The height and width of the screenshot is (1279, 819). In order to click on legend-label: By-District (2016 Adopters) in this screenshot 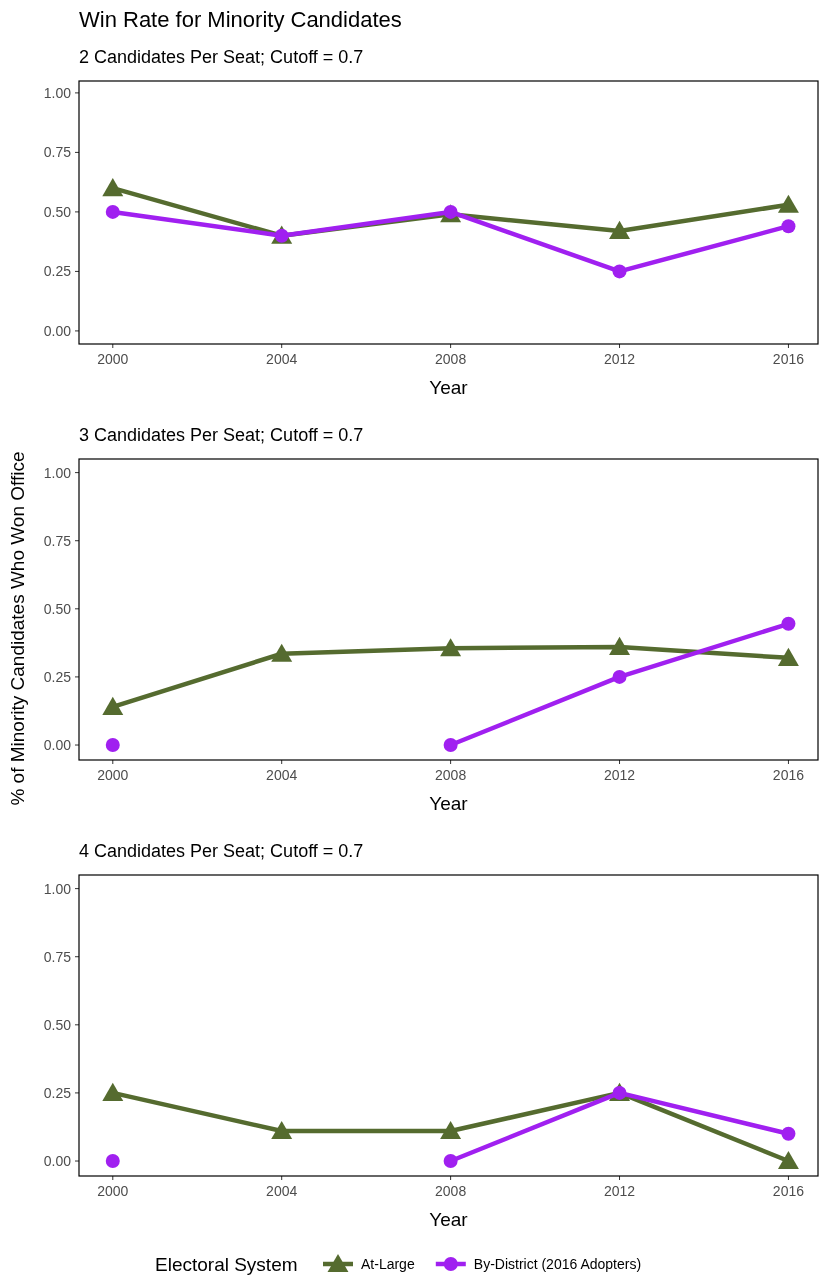, I will do `click(557, 1263)`.